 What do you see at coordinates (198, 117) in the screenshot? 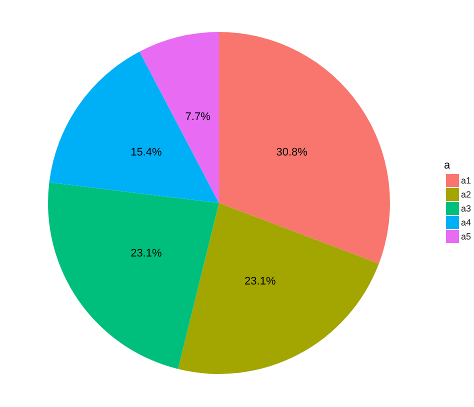
I see `data-label: 7.7%` at bounding box center [198, 117].